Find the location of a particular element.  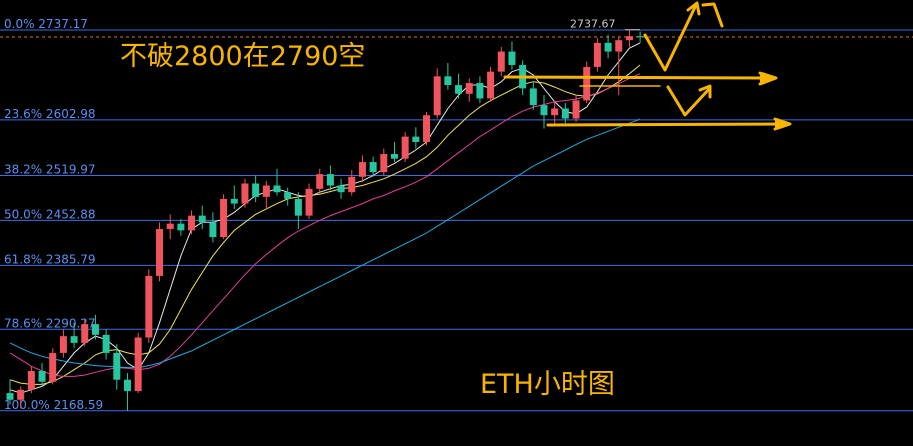

fib-label: 50.0% 2452.88 is located at coordinates (50, 214).